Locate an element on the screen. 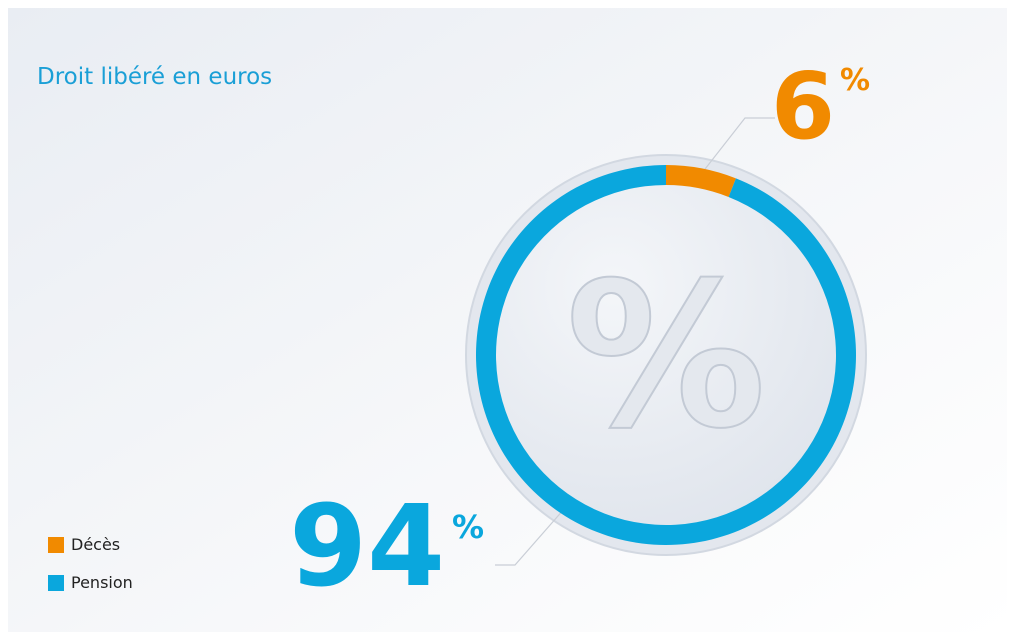 This screenshot has height=632, width=1015. value-label: 94 is located at coordinates (367, 547).